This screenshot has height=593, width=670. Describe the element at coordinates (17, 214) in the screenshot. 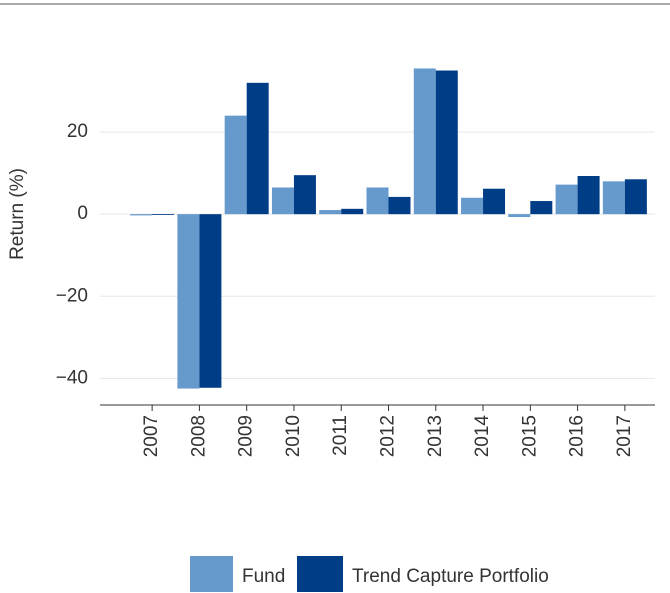

I see `y-axis-label: Return (%)` at that location.